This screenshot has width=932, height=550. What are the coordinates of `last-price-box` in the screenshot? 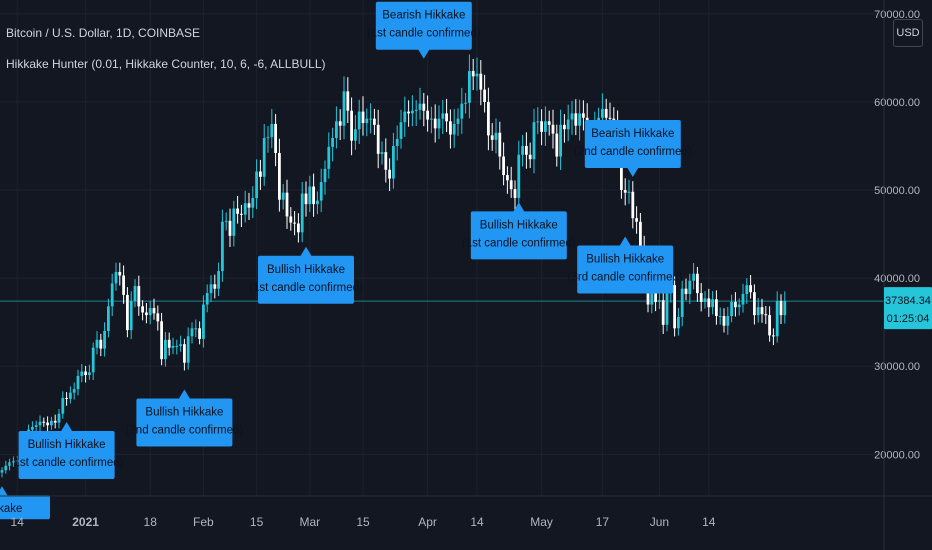 It's located at (908, 308).